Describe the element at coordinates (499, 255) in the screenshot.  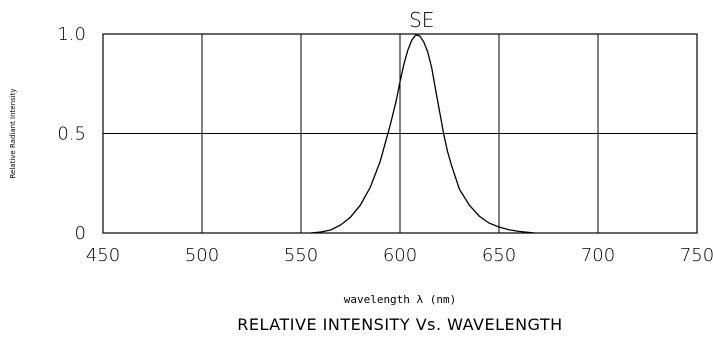
I see `x-tick-label: 650` at that location.